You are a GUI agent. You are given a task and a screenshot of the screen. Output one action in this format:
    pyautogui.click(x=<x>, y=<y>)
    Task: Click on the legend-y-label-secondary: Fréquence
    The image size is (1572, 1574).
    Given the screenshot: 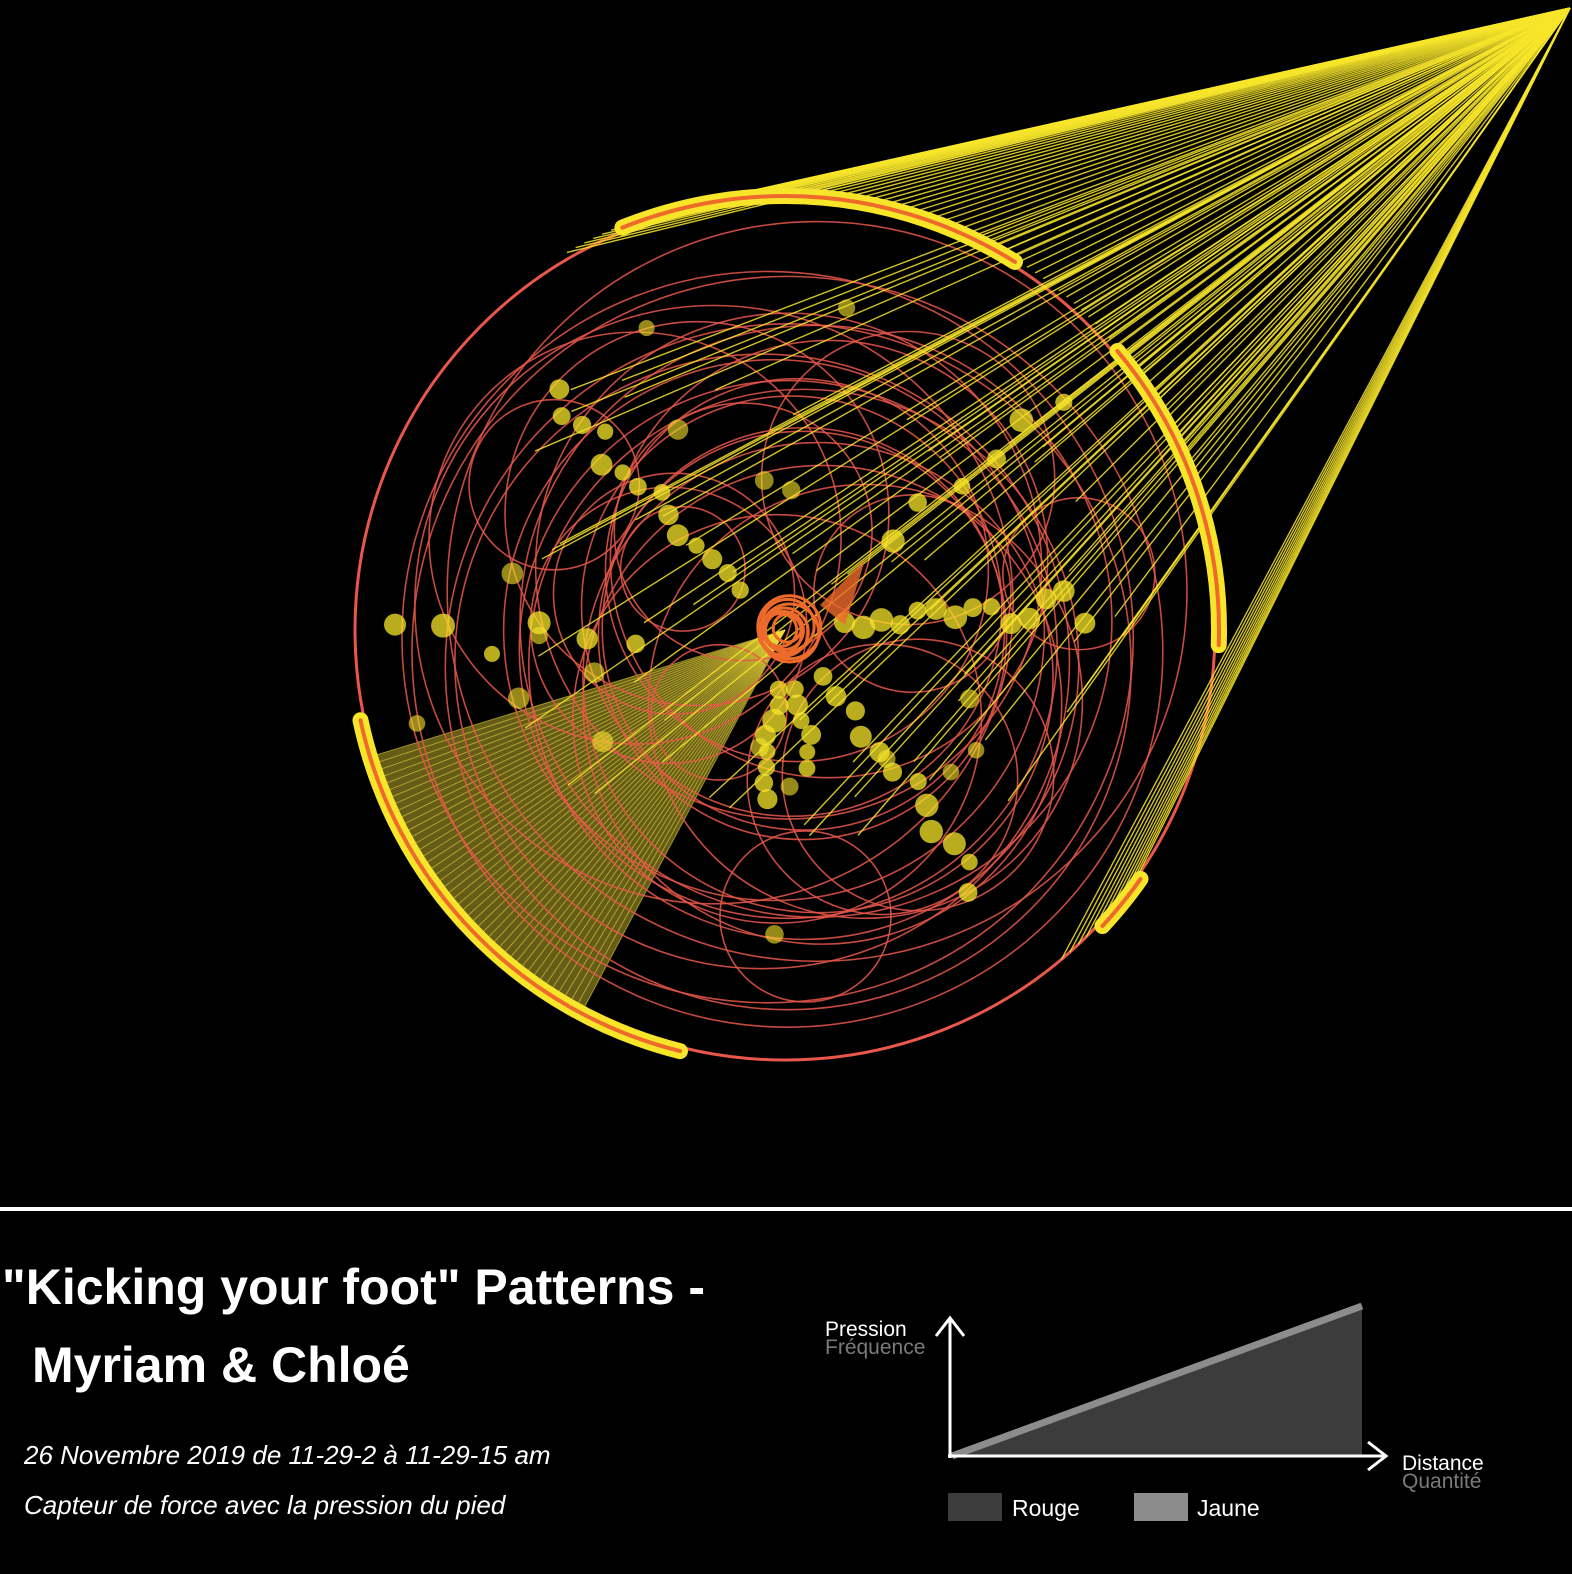 What is the action you would take?
    pyautogui.click(x=875, y=1347)
    